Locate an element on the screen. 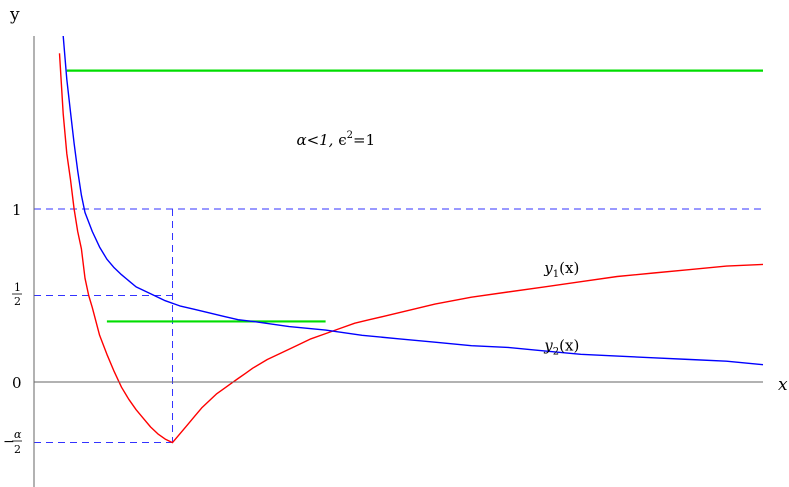 This screenshot has width=789, height=487. series-label-y2: y2(x) is located at coordinates (561, 346).